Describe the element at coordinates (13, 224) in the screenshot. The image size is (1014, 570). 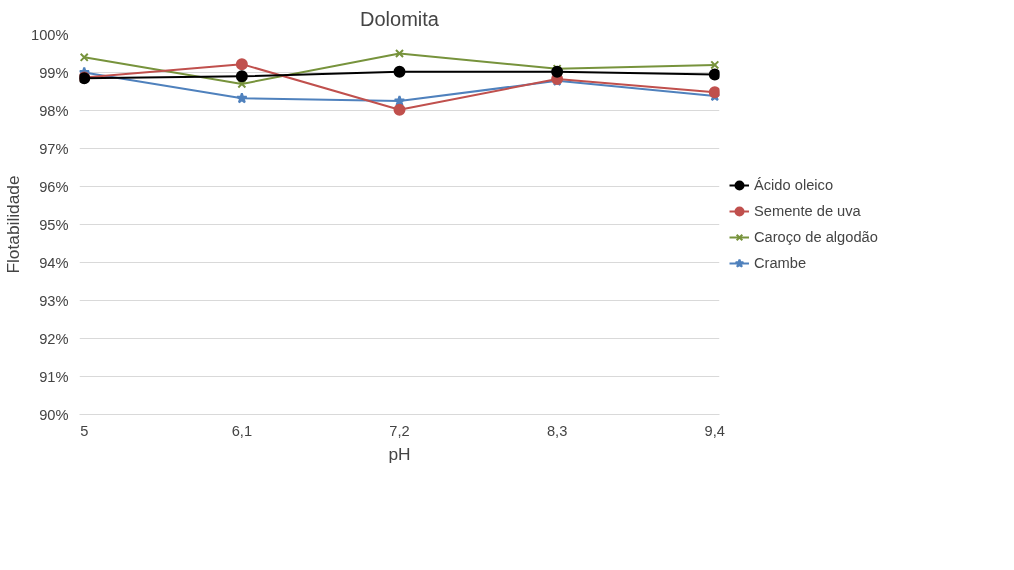
I see `y-axis-title: Flotabilidade` at that location.